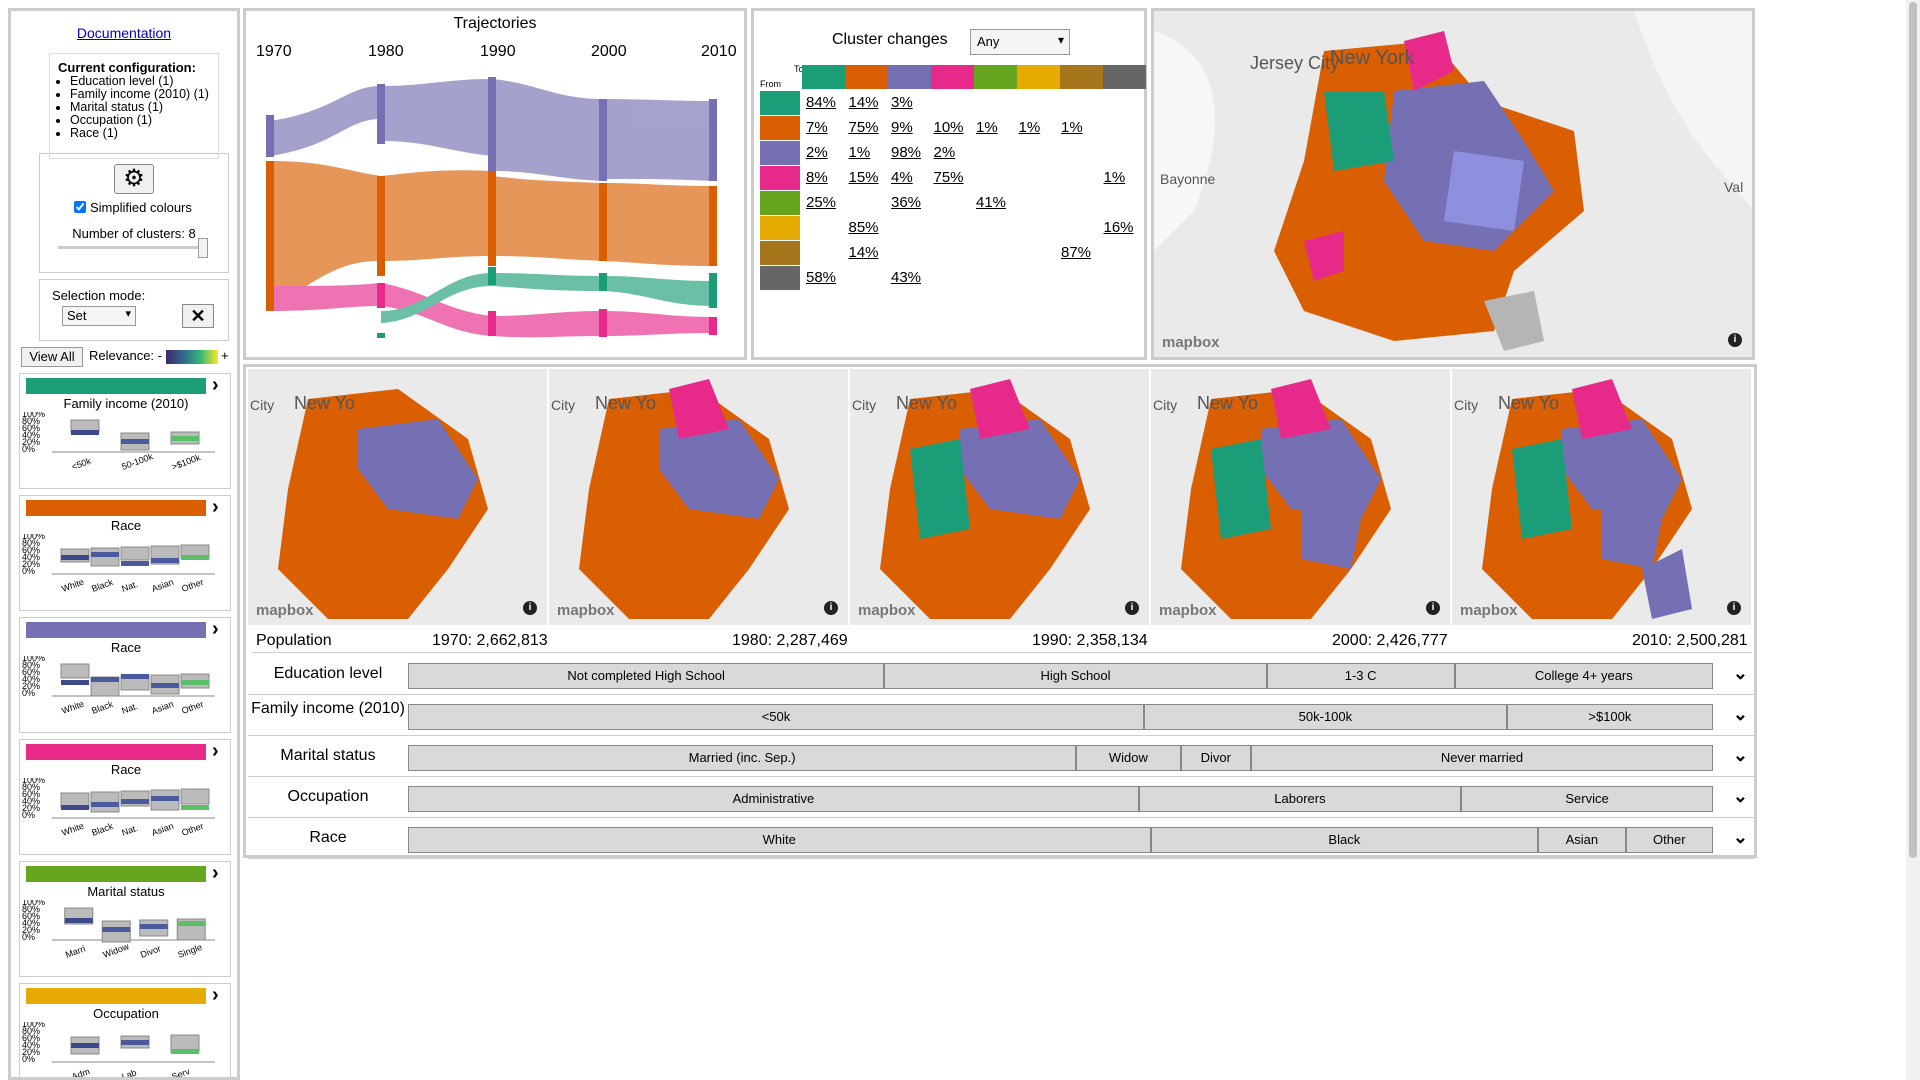 The width and height of the screenshot is (1920, 1080). Describe the element at coordinates (902, 127) in the screenshot. I see `cluster-change-cell: 9%` at that location.